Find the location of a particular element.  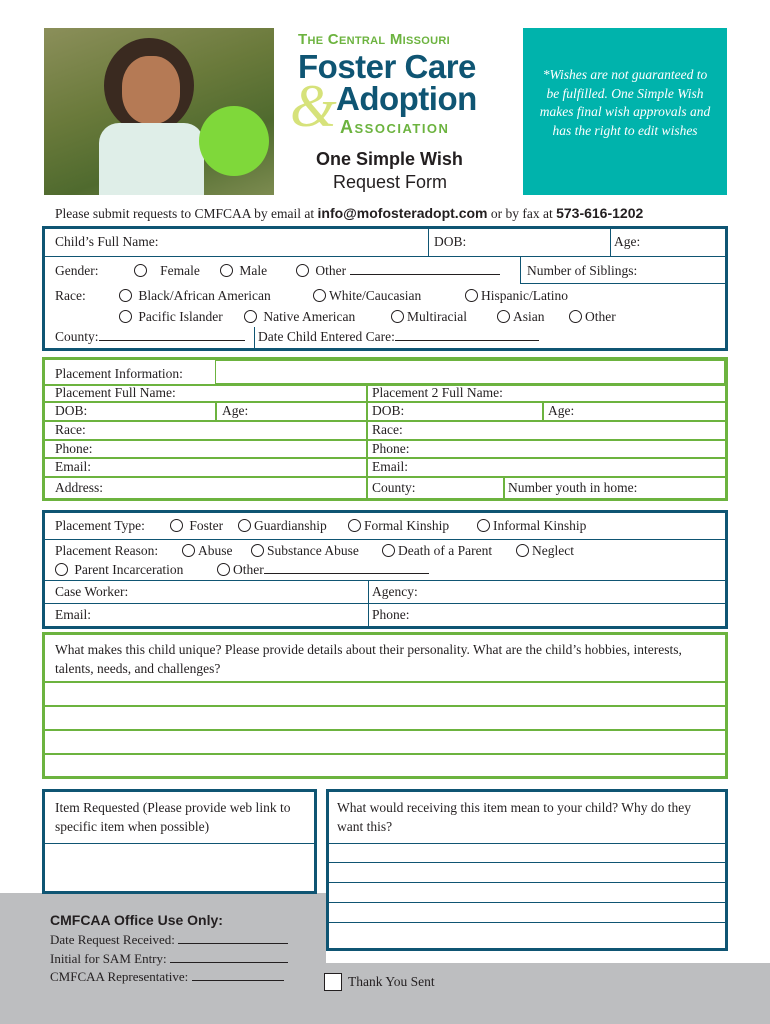

label: County: is located at coordinates (77, 336).